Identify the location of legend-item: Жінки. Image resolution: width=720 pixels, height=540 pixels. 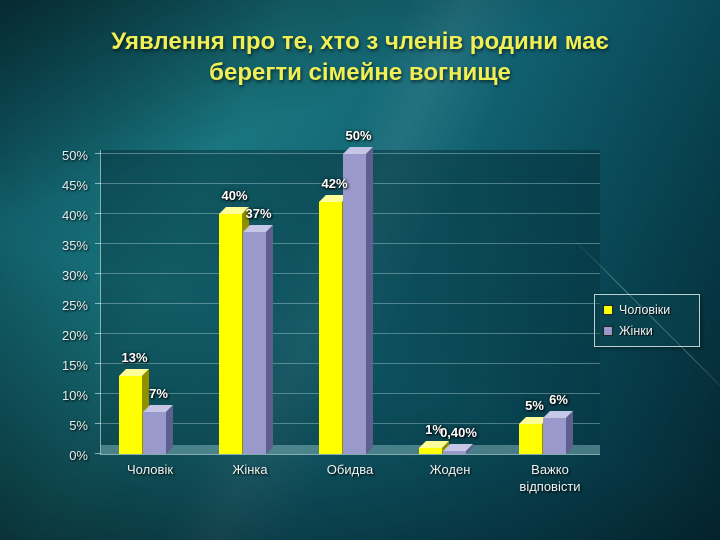
(647, 331).